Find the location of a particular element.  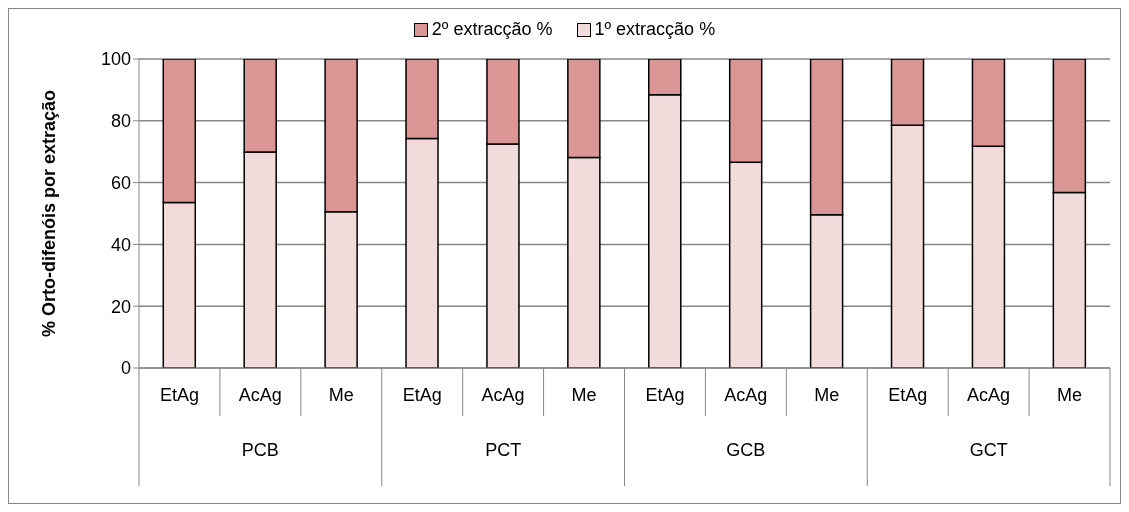

y-tick-label: 40 is located at coordinates (120, 244).